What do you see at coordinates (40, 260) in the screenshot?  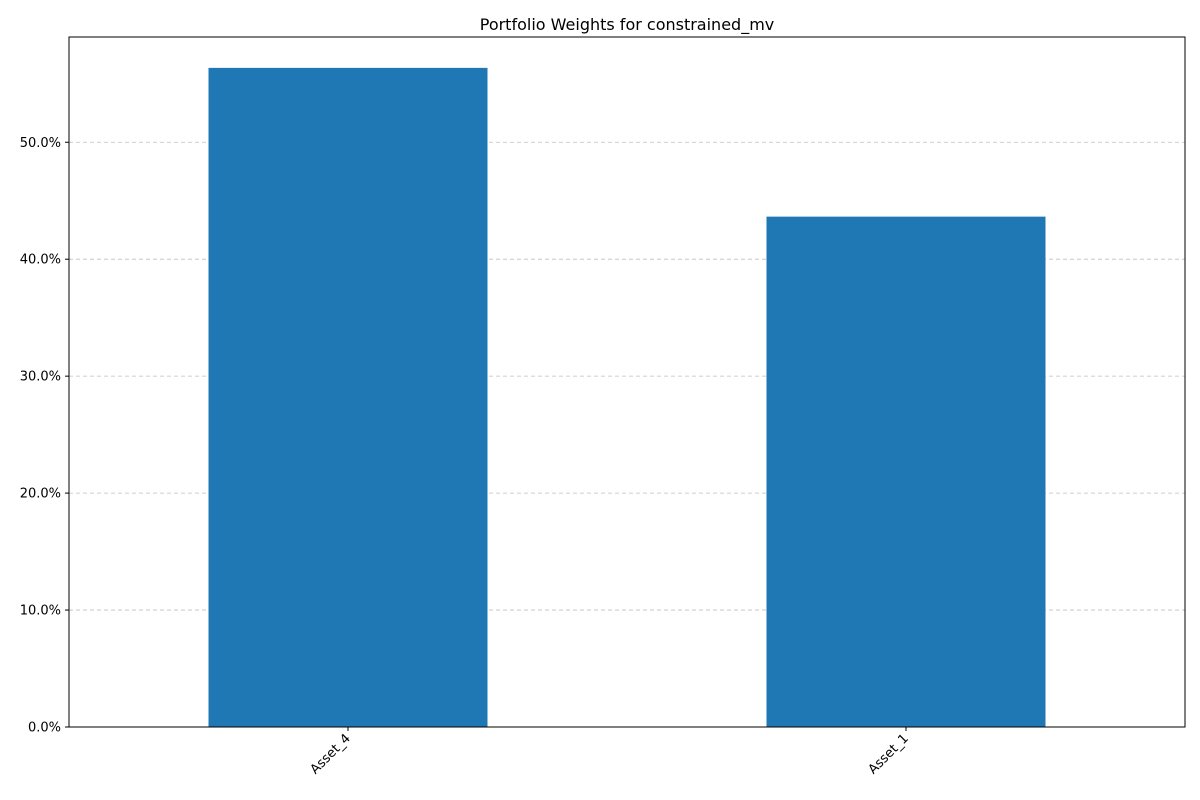 I see `y-tick-label: 40.0%` at bounding box center [40, 260].